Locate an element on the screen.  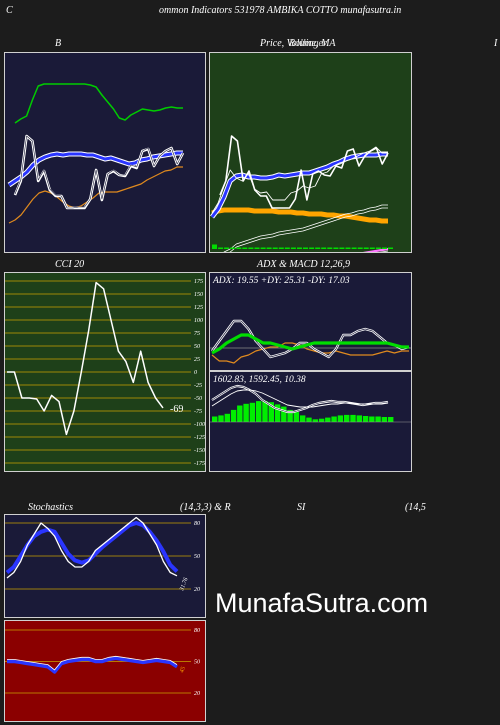
stoch-d-line is located at coordinates (92, 548).